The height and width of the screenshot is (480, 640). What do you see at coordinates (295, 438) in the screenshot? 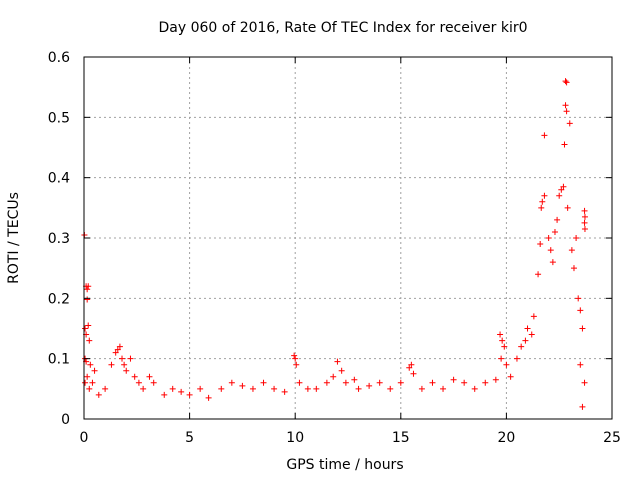
I see `x-tick-label: 10` at bounding box center [295, 438].